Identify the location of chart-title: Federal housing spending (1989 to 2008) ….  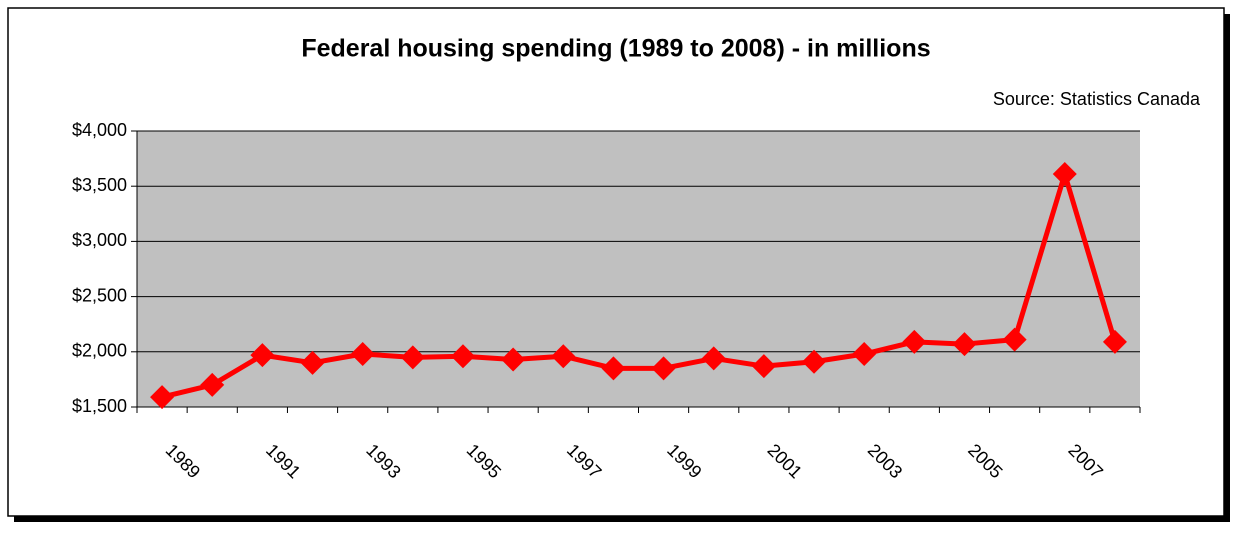
(615, 49).